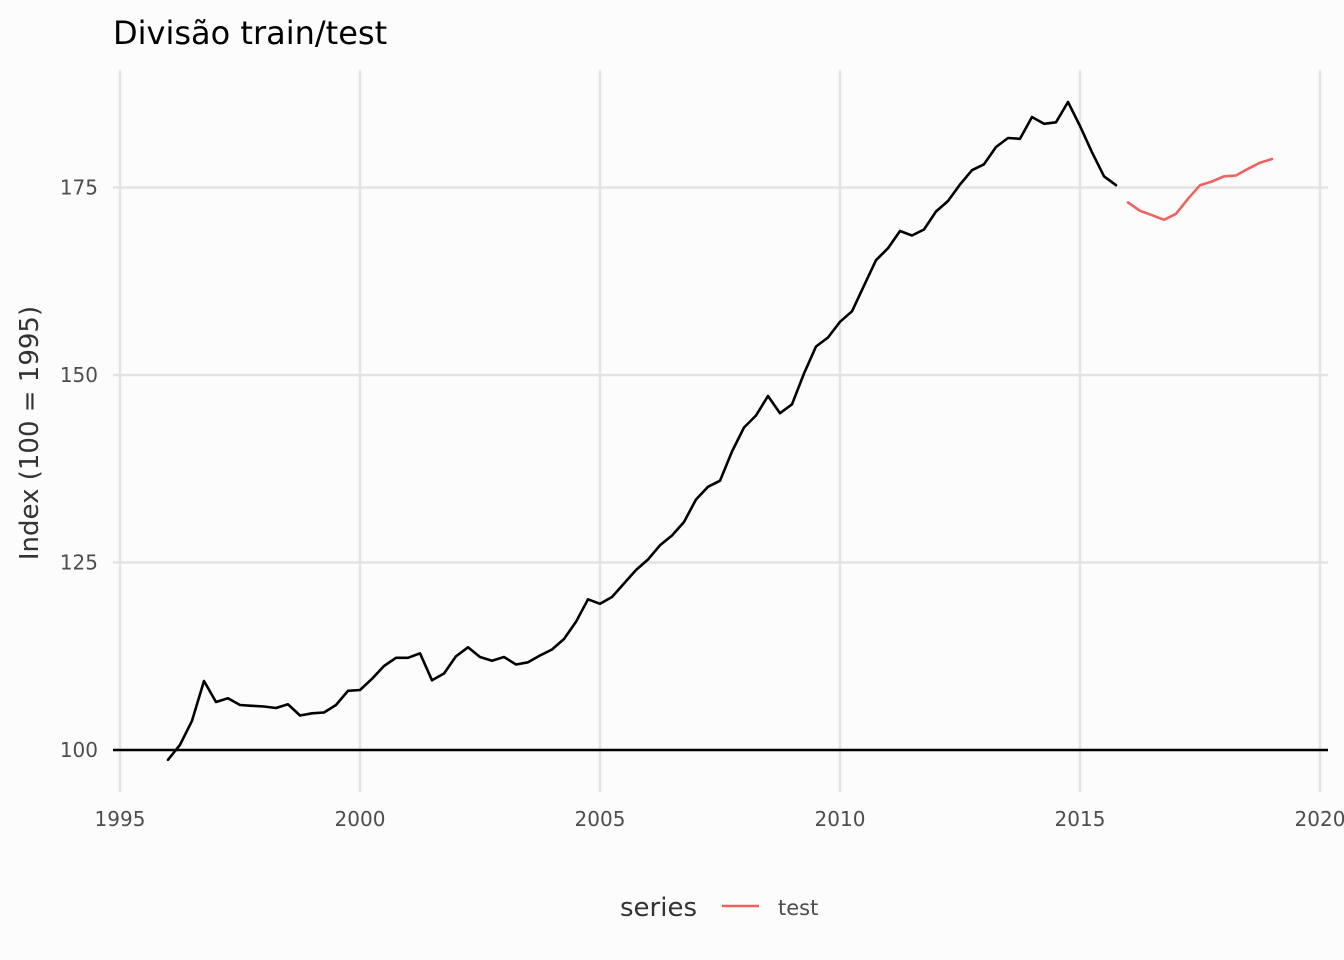  What do you see at coordinates (840, 819) in the screenshot?
I see `x-tick-label-2010: 2010` at bounding box center [840, 819].